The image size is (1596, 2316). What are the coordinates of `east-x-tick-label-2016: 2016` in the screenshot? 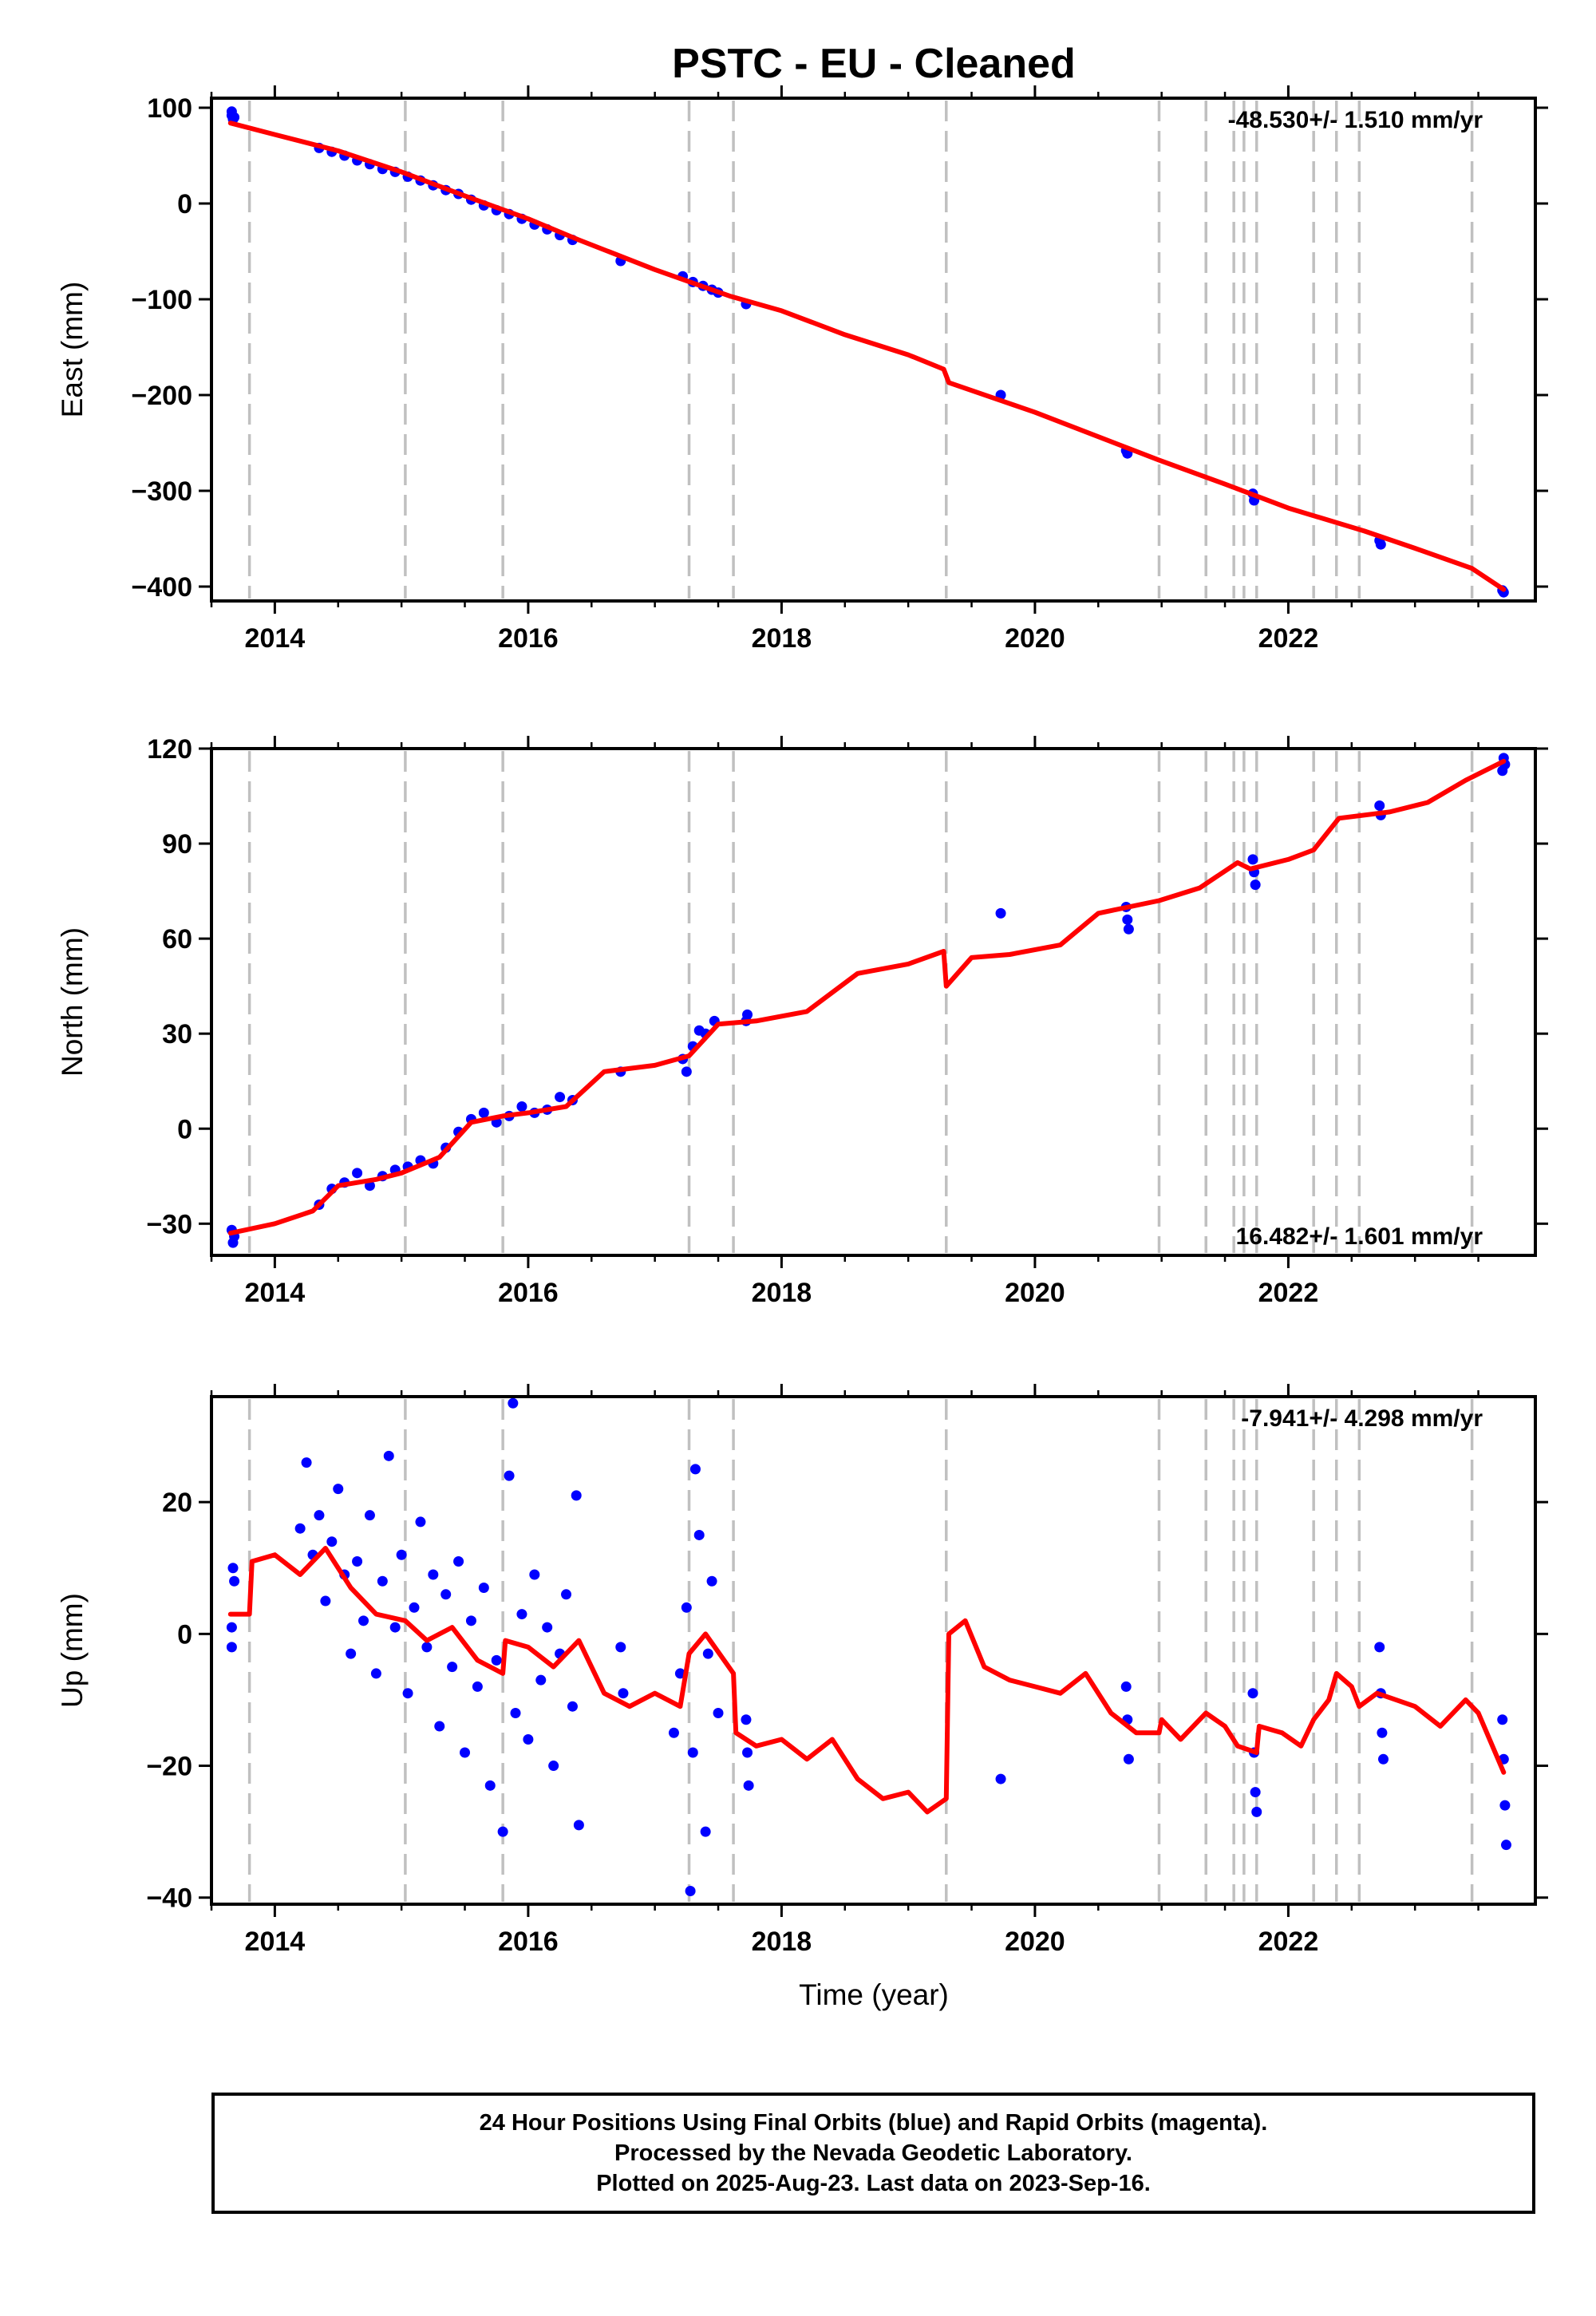 It's located at (528, 638).